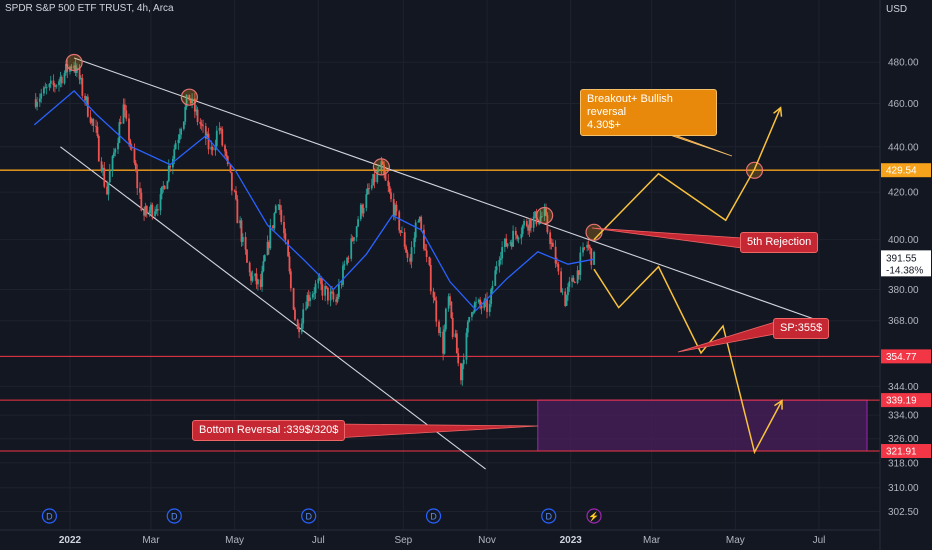 The width and height of the screenshot is (932, 550). What do you see at coordinates (49, 516) in the screenshot?
I see `dividend-icon` at bounding box center [49, 516].